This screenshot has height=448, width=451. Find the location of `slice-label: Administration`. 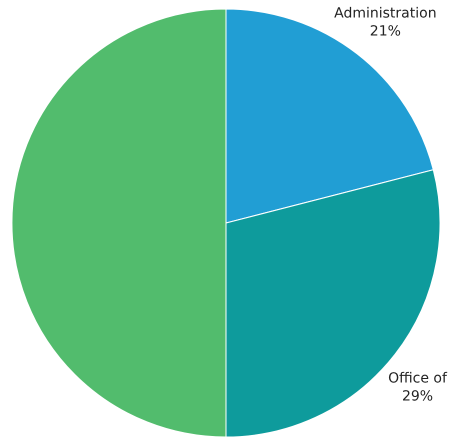

slice-label: Administration is located at coordinates (385, 14).